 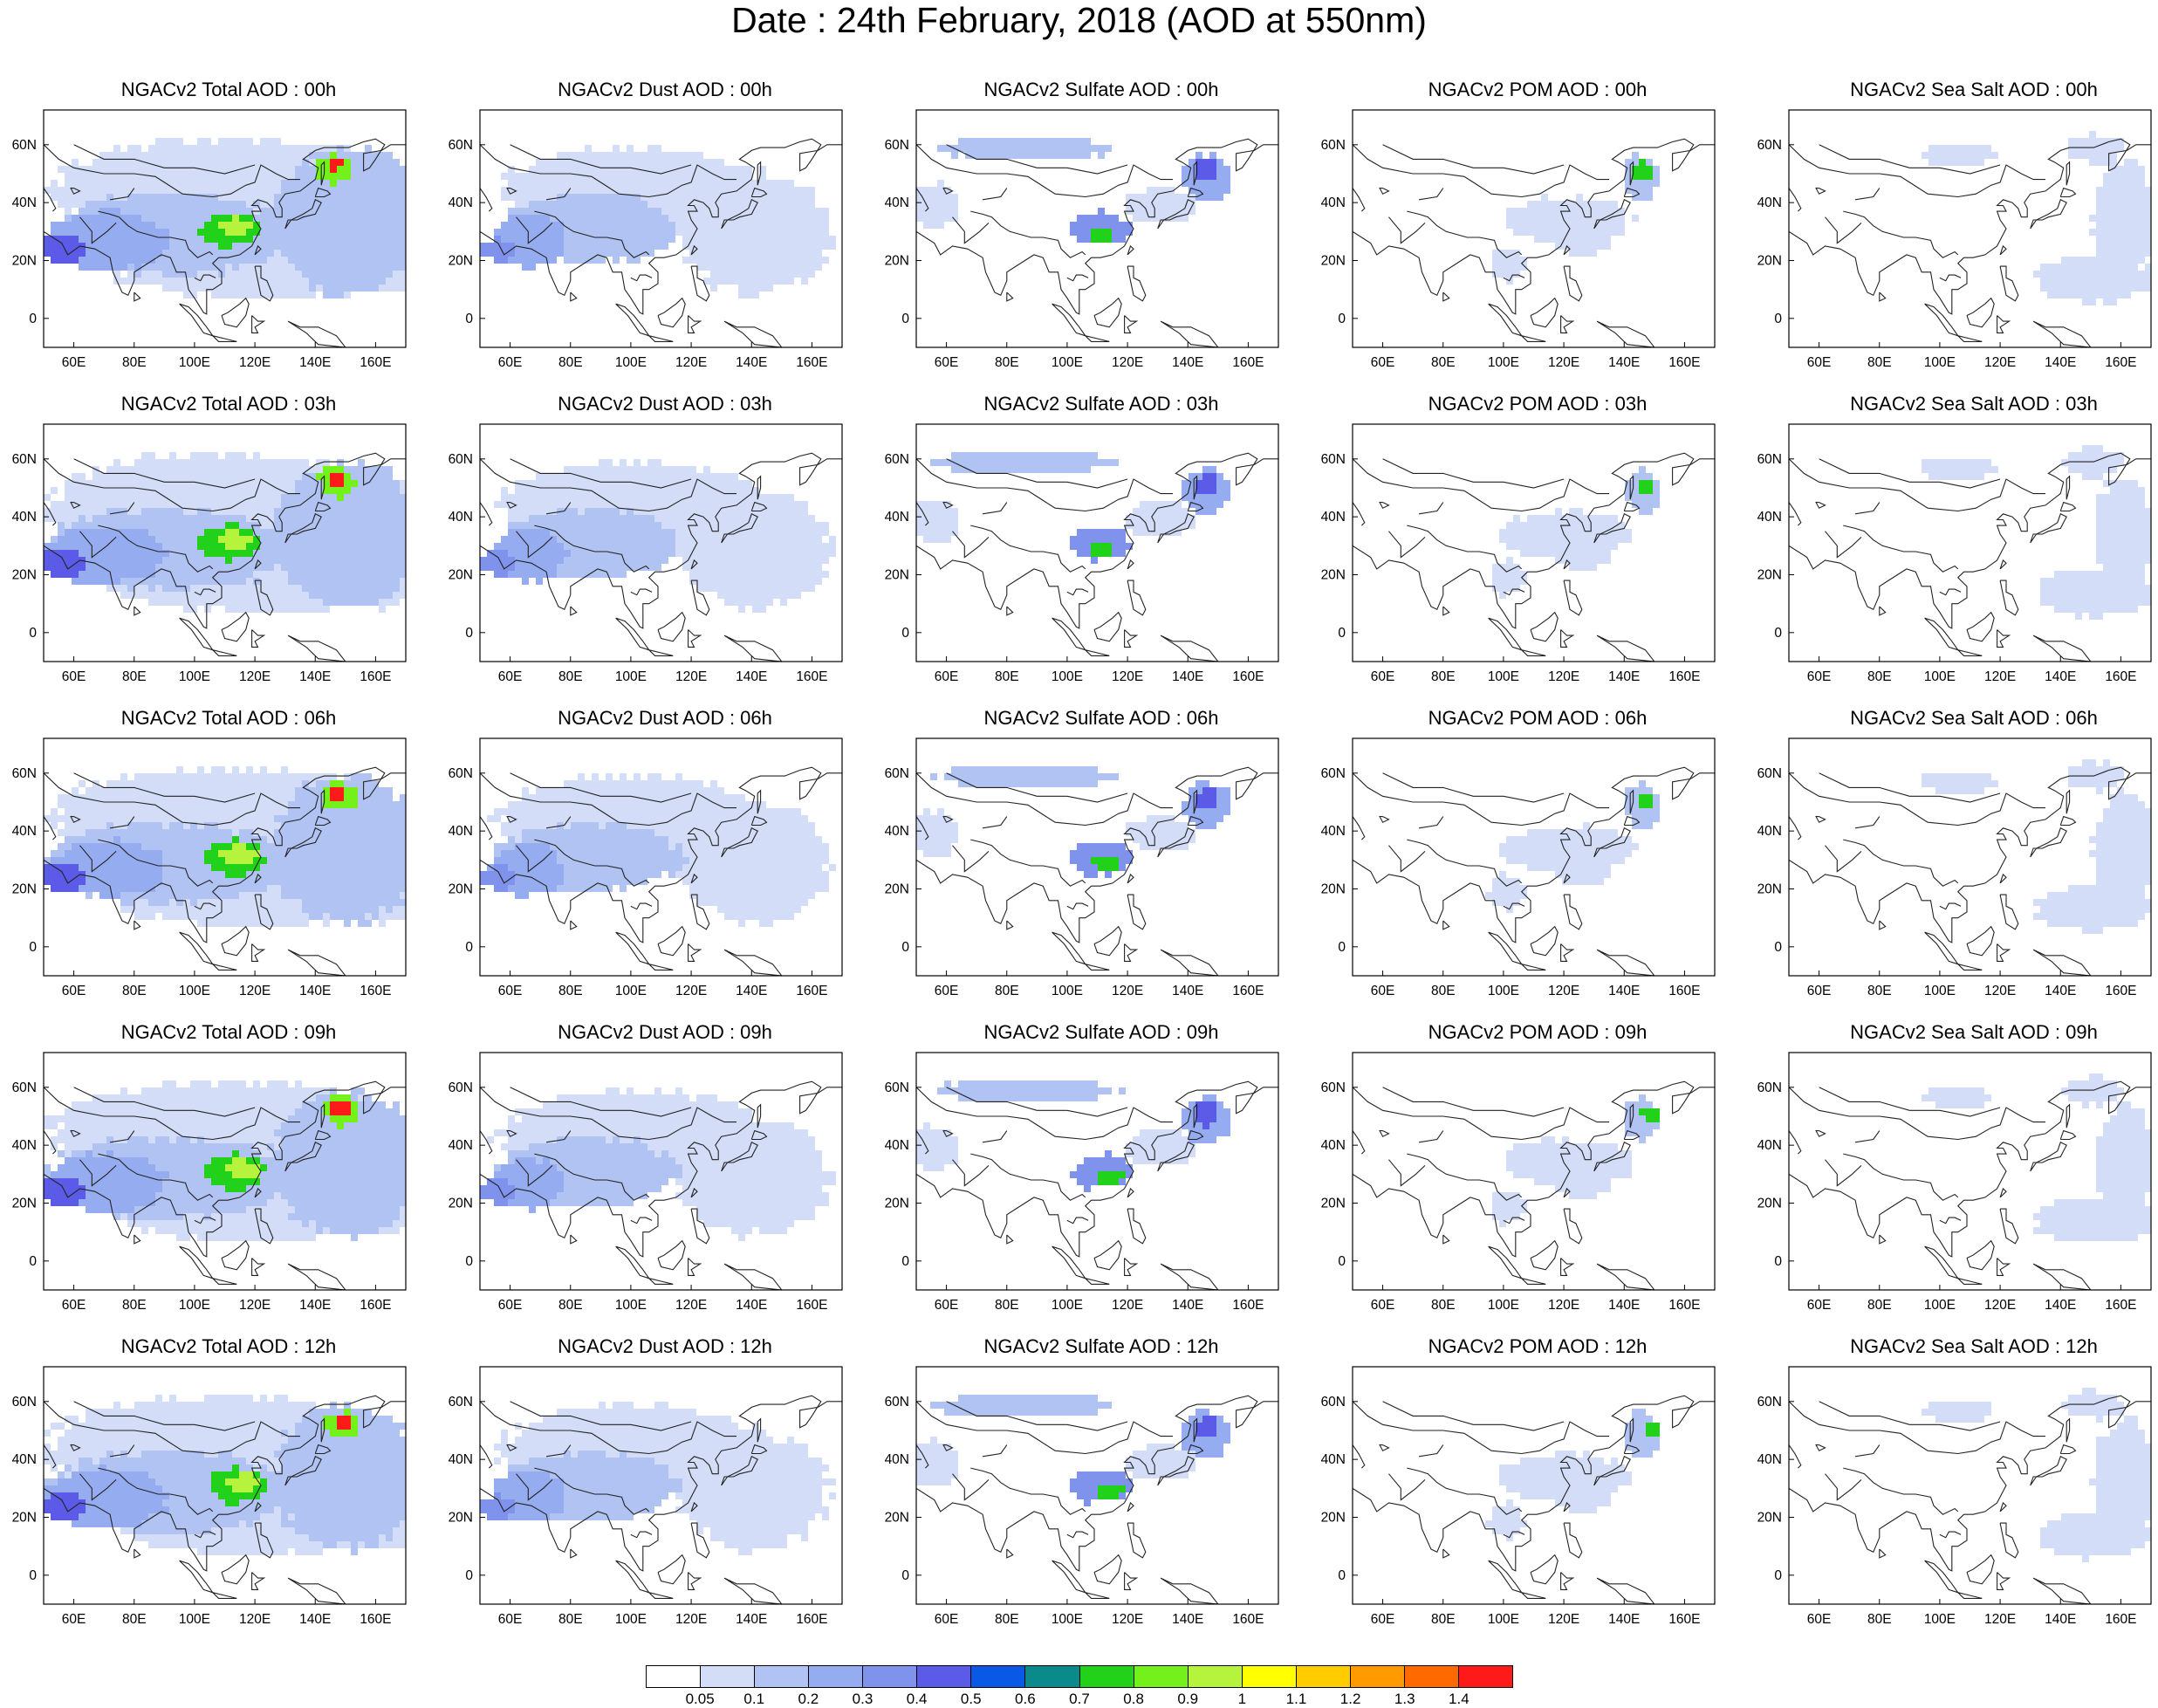 I want to click on y-tick-label: 40N, so click(x=461, y=202).